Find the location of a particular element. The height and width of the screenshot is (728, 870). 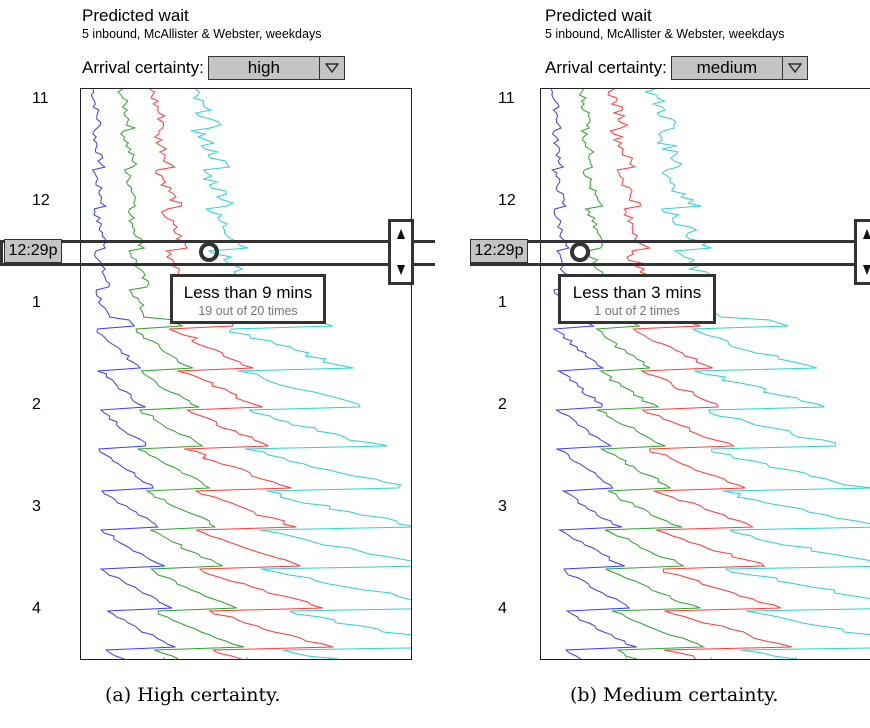

certainty-row: Arrival certainty: medium is located at coordinates (676, 68).